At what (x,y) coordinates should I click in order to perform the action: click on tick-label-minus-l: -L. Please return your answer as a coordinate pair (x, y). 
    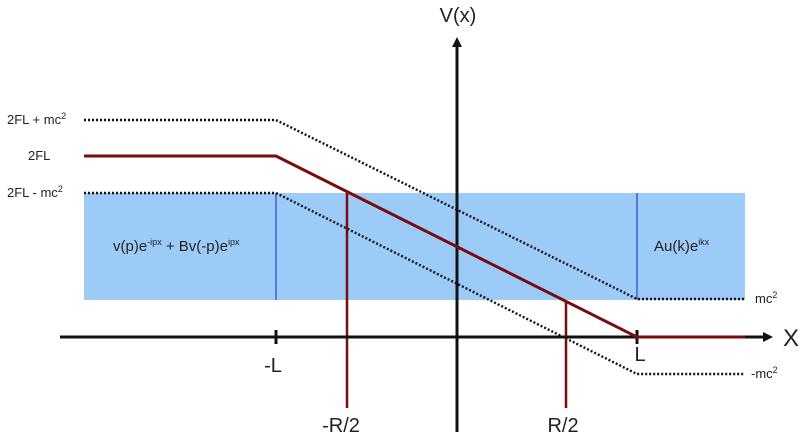
    Looking at the image, I should click on (273, 366).